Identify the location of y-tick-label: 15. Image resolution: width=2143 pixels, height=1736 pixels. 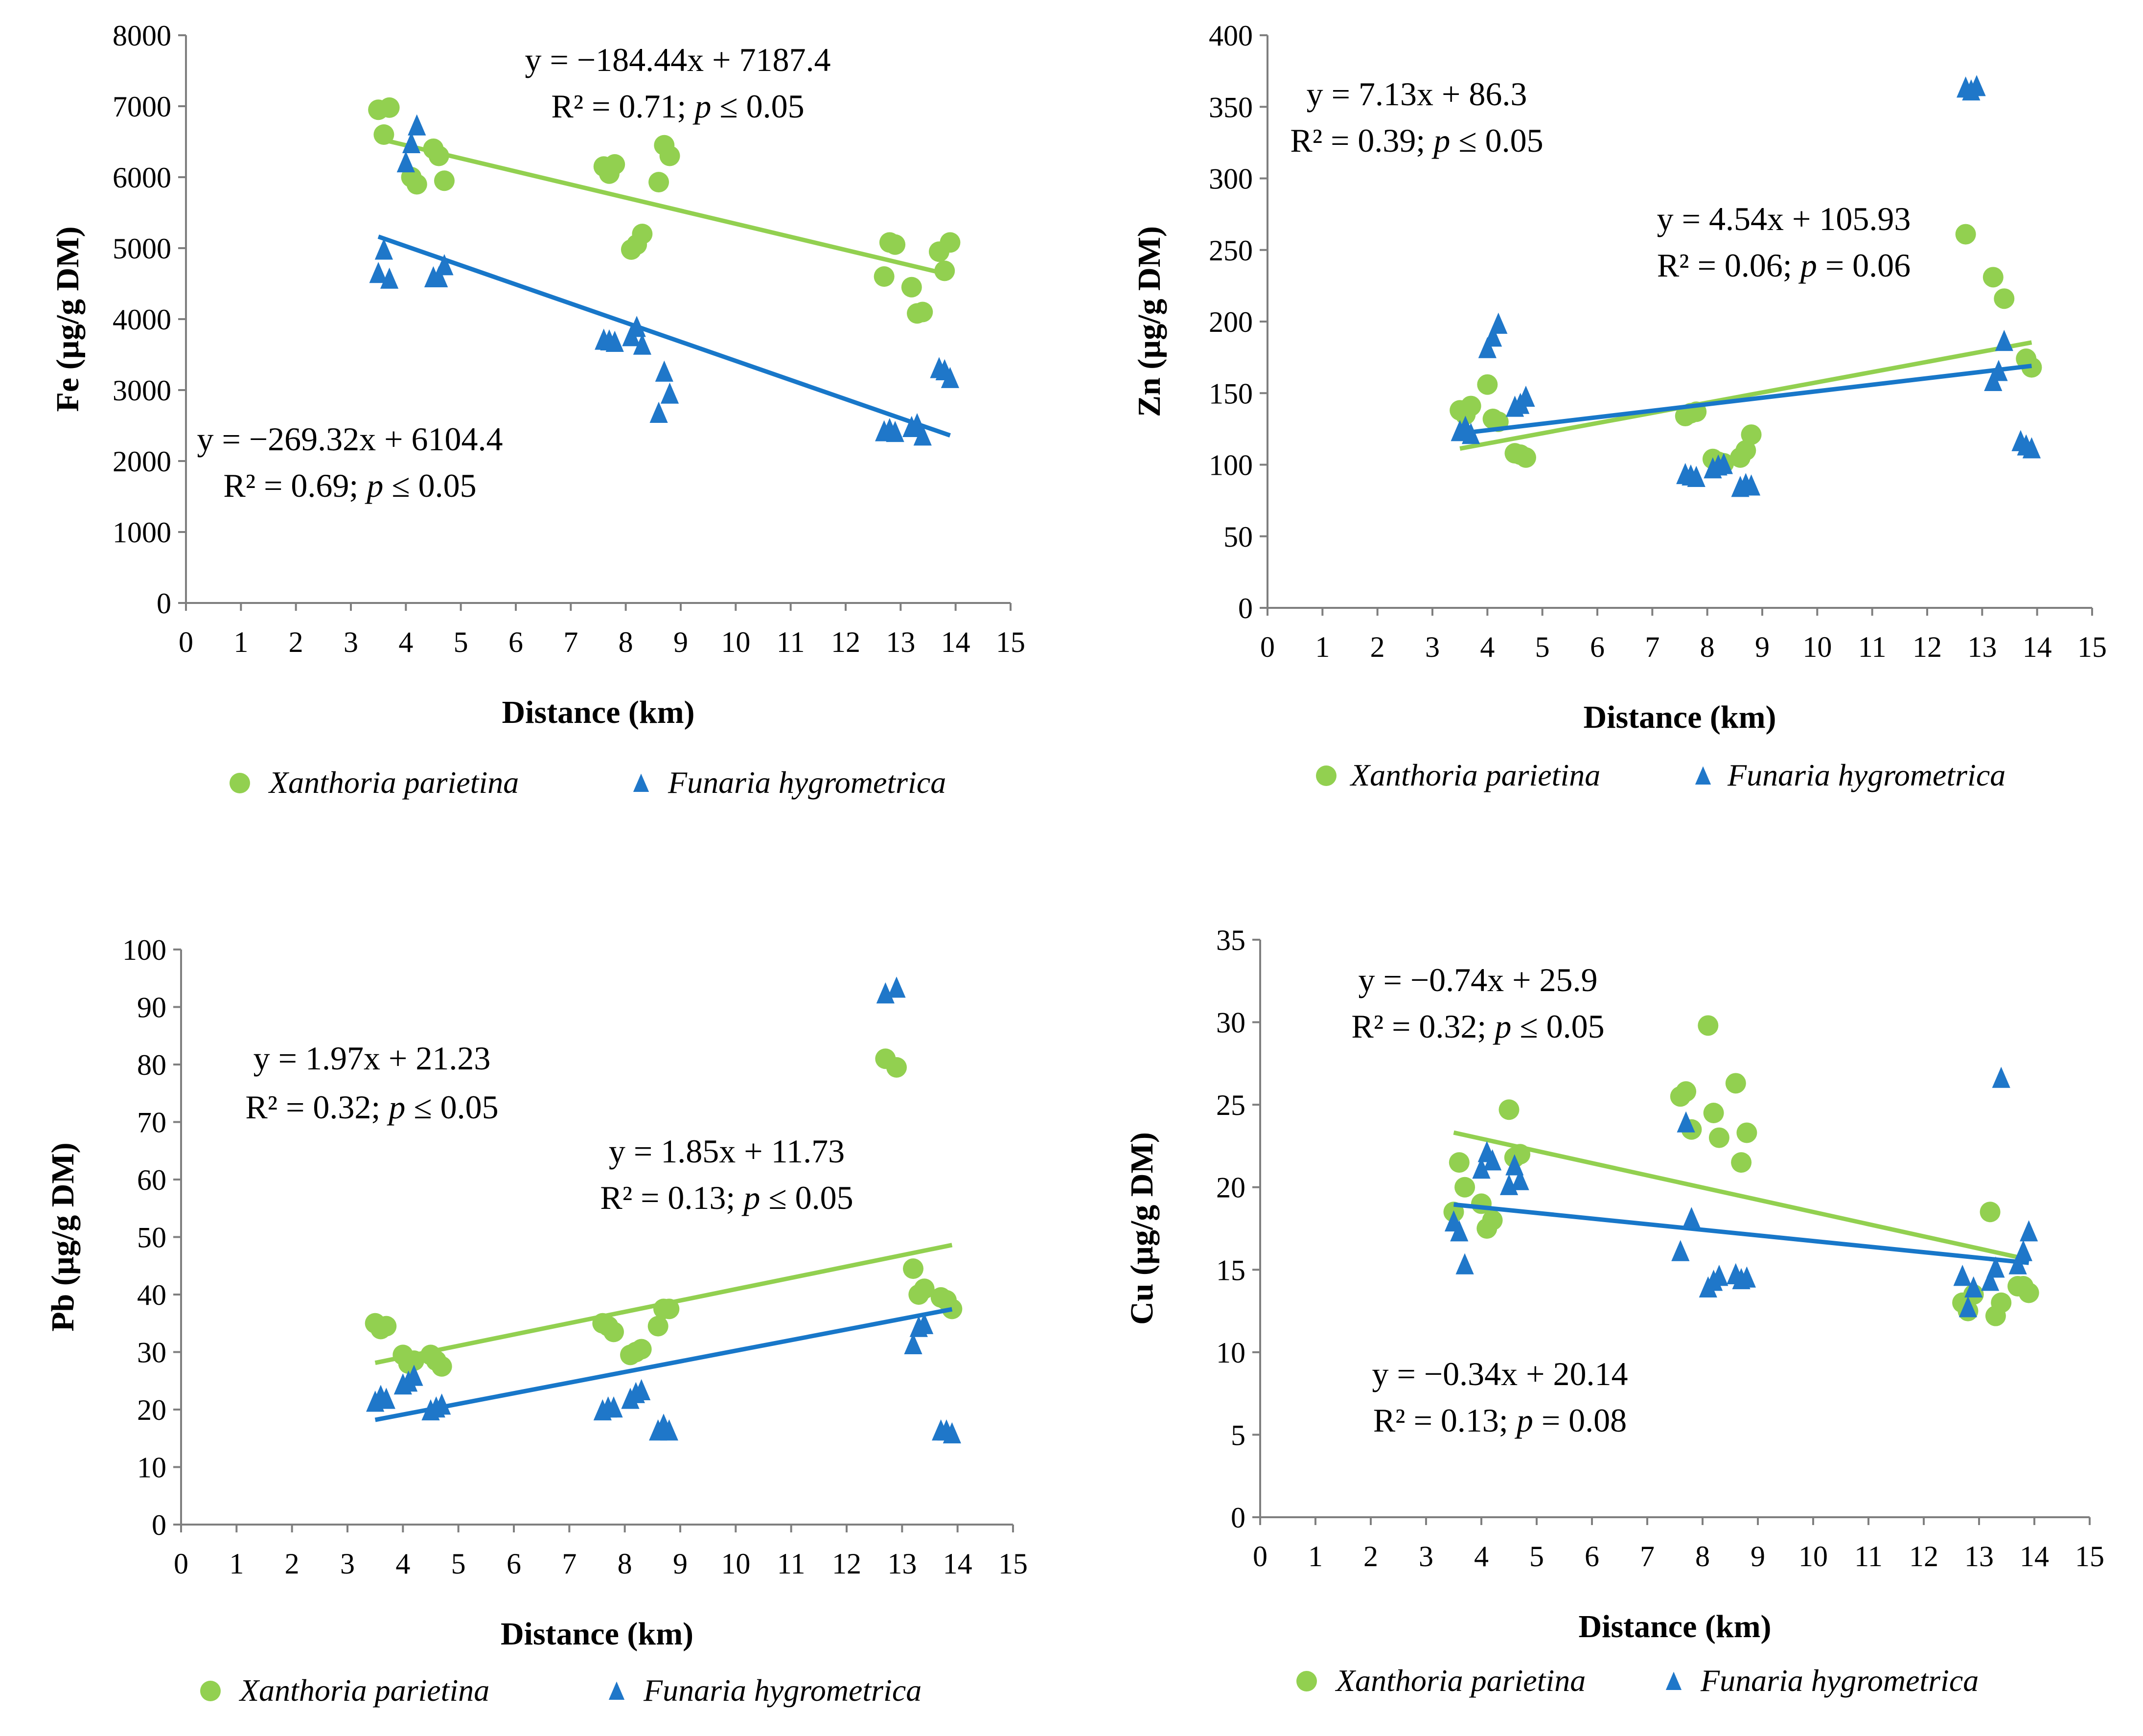
(1230, 1270).